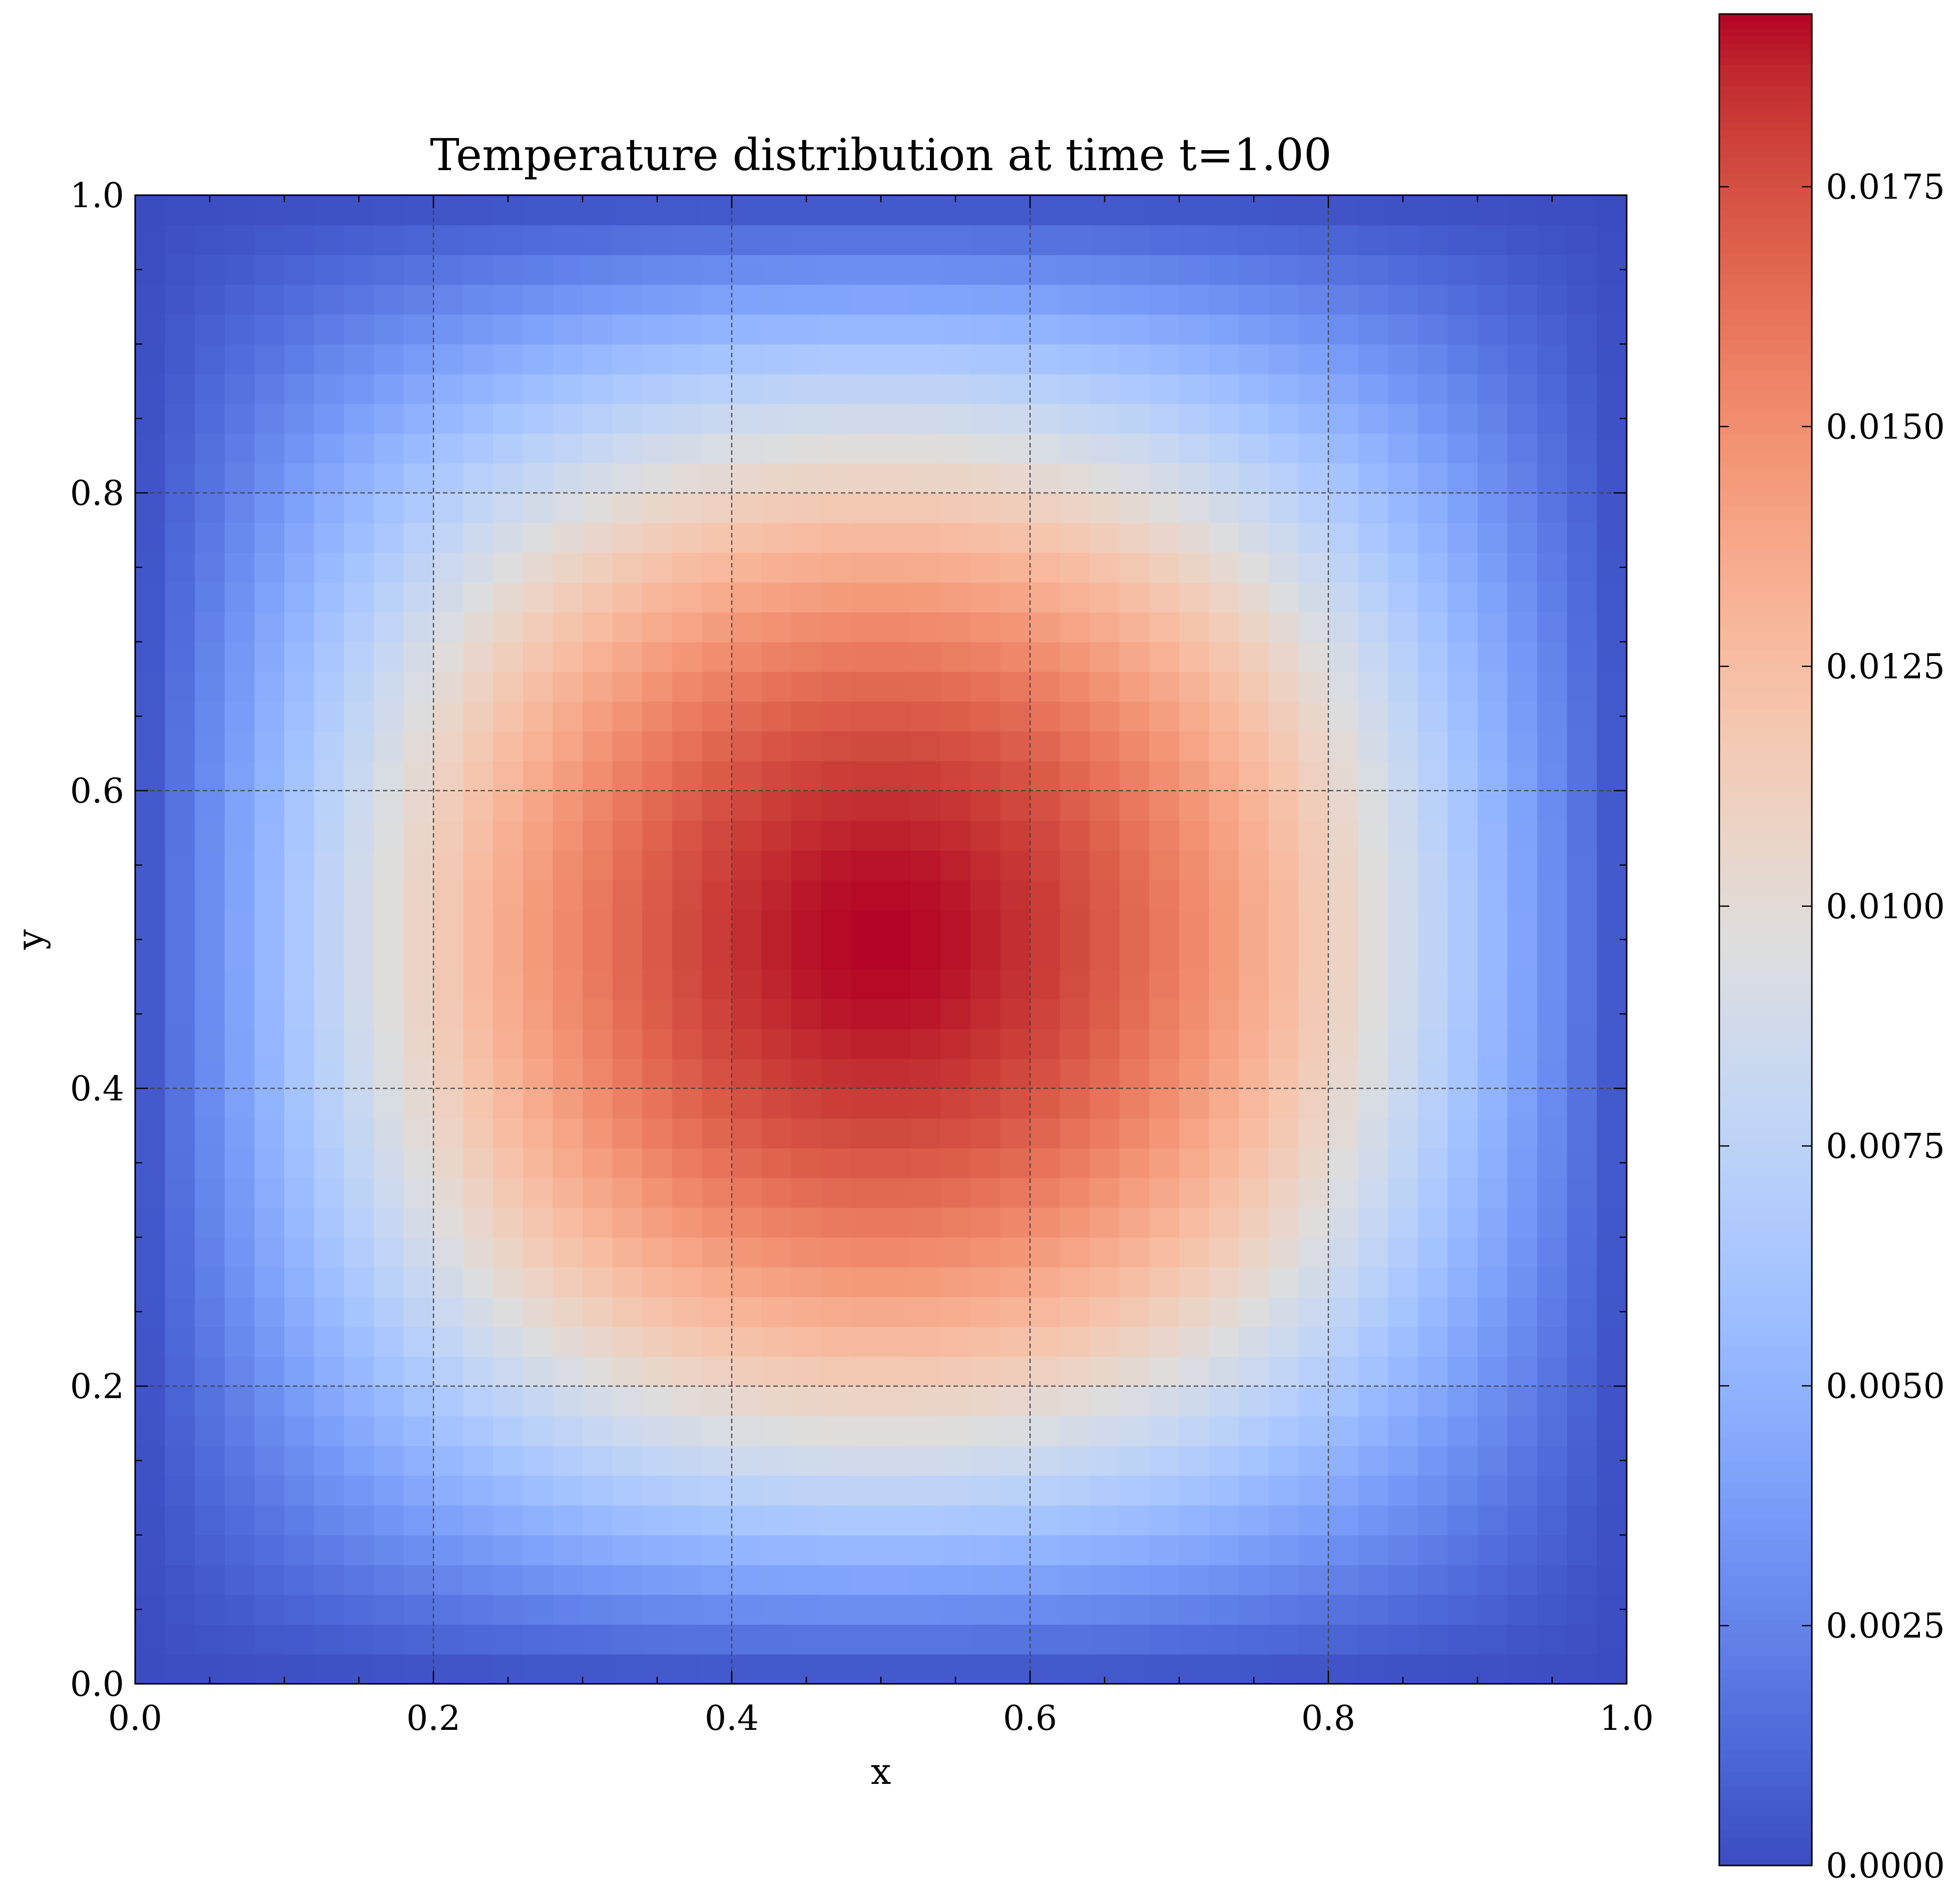  Describe the element at coordinates (1885, 427) in the screenshot. I see `colorbar-tick-label: 0.0150` at that location.